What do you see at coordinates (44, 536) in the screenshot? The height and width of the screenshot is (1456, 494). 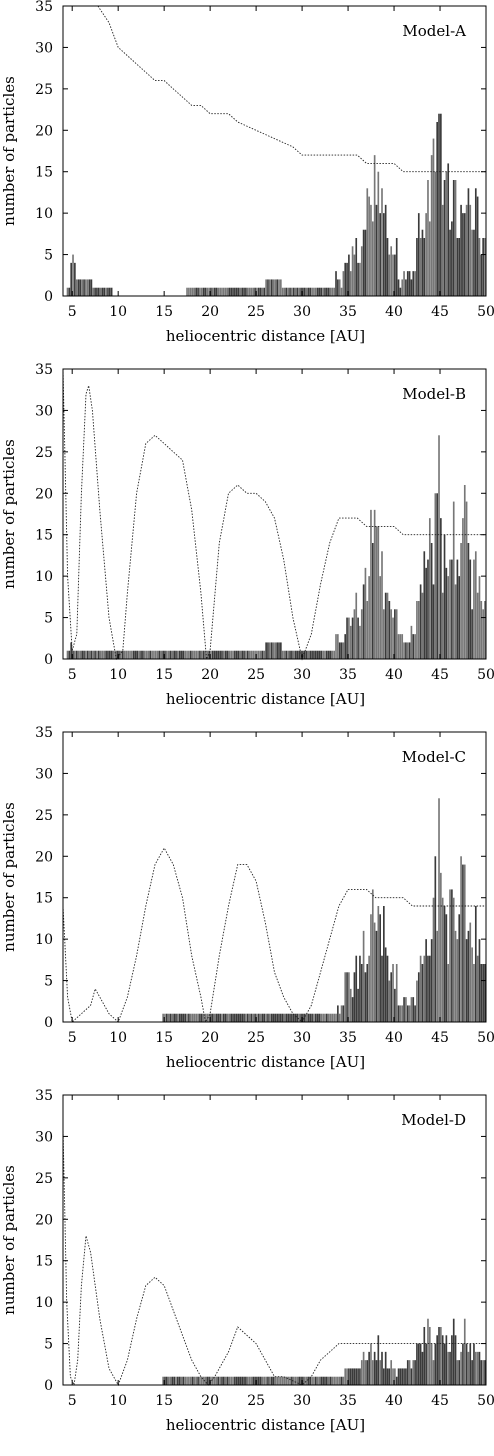 I see `y-tick-label: 15` at bounding box center [44, 536].